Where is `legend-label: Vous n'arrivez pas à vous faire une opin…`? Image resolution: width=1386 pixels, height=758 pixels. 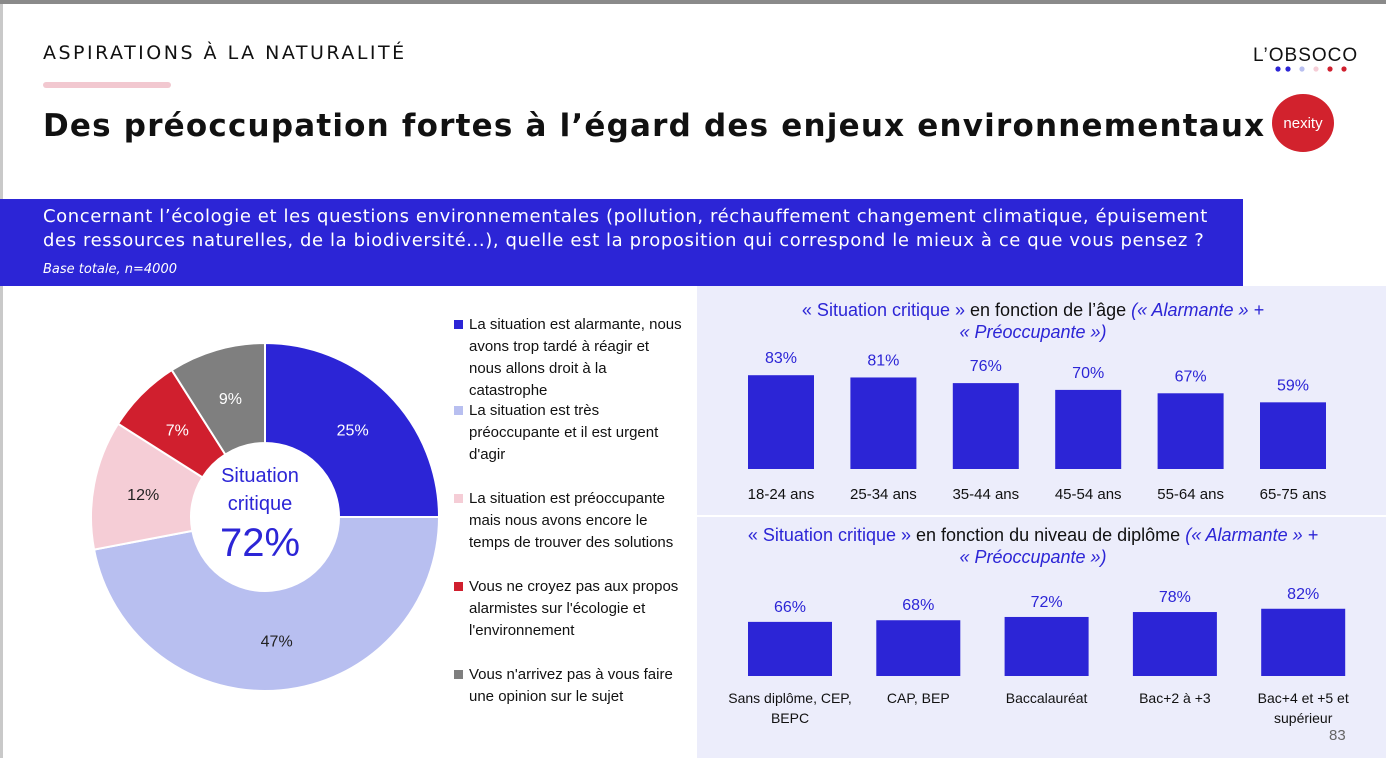 legend-label: Vous n'arrivez pas à vous faire une opin… is located at coordinates (571, 685).